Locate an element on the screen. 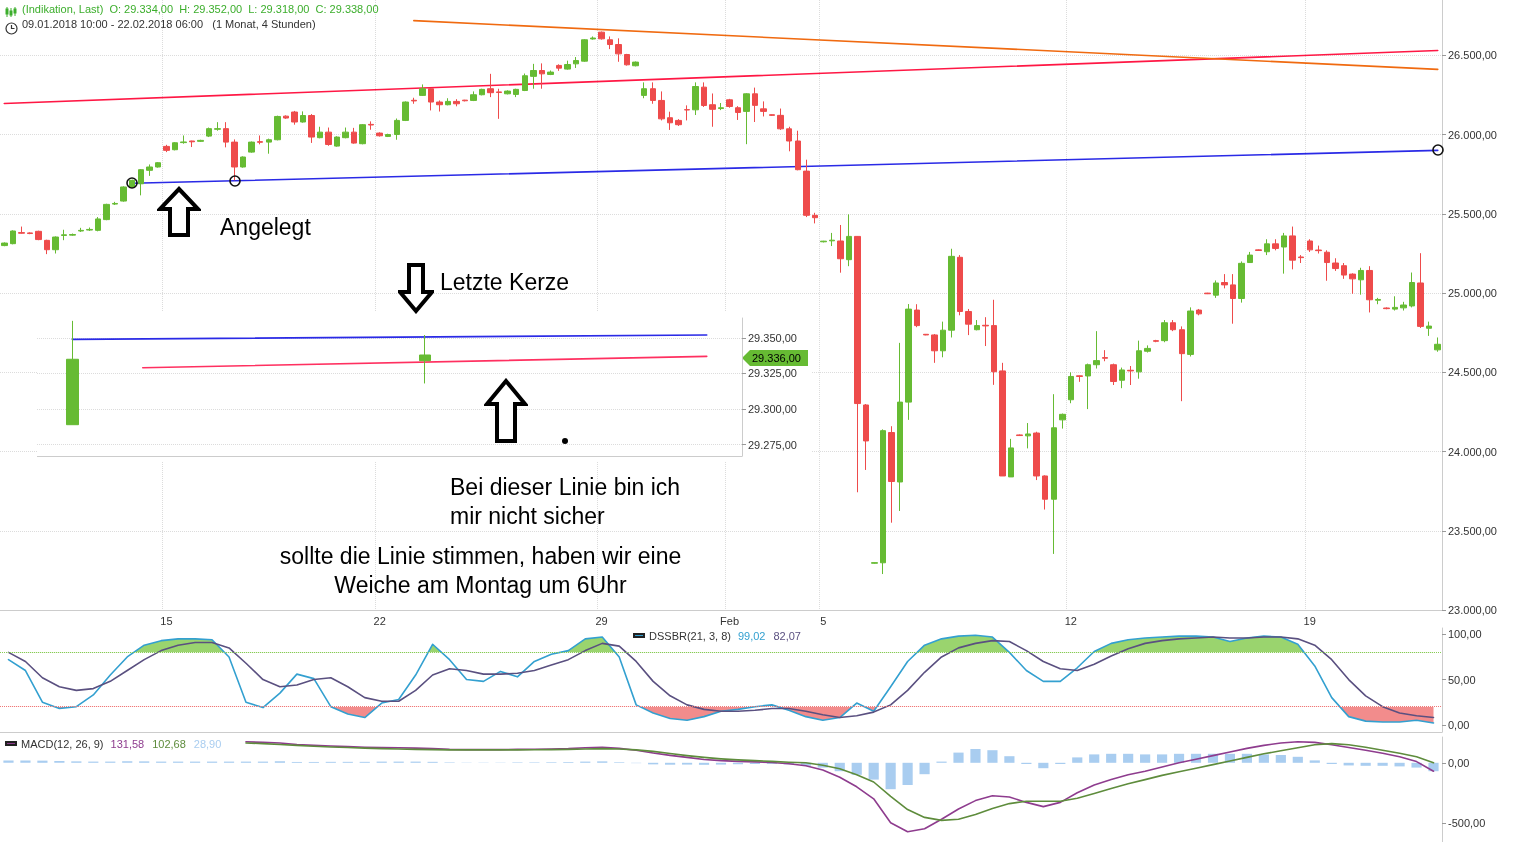  y-tick-label: 23.000,00 is located at coordinates (1472, 610).